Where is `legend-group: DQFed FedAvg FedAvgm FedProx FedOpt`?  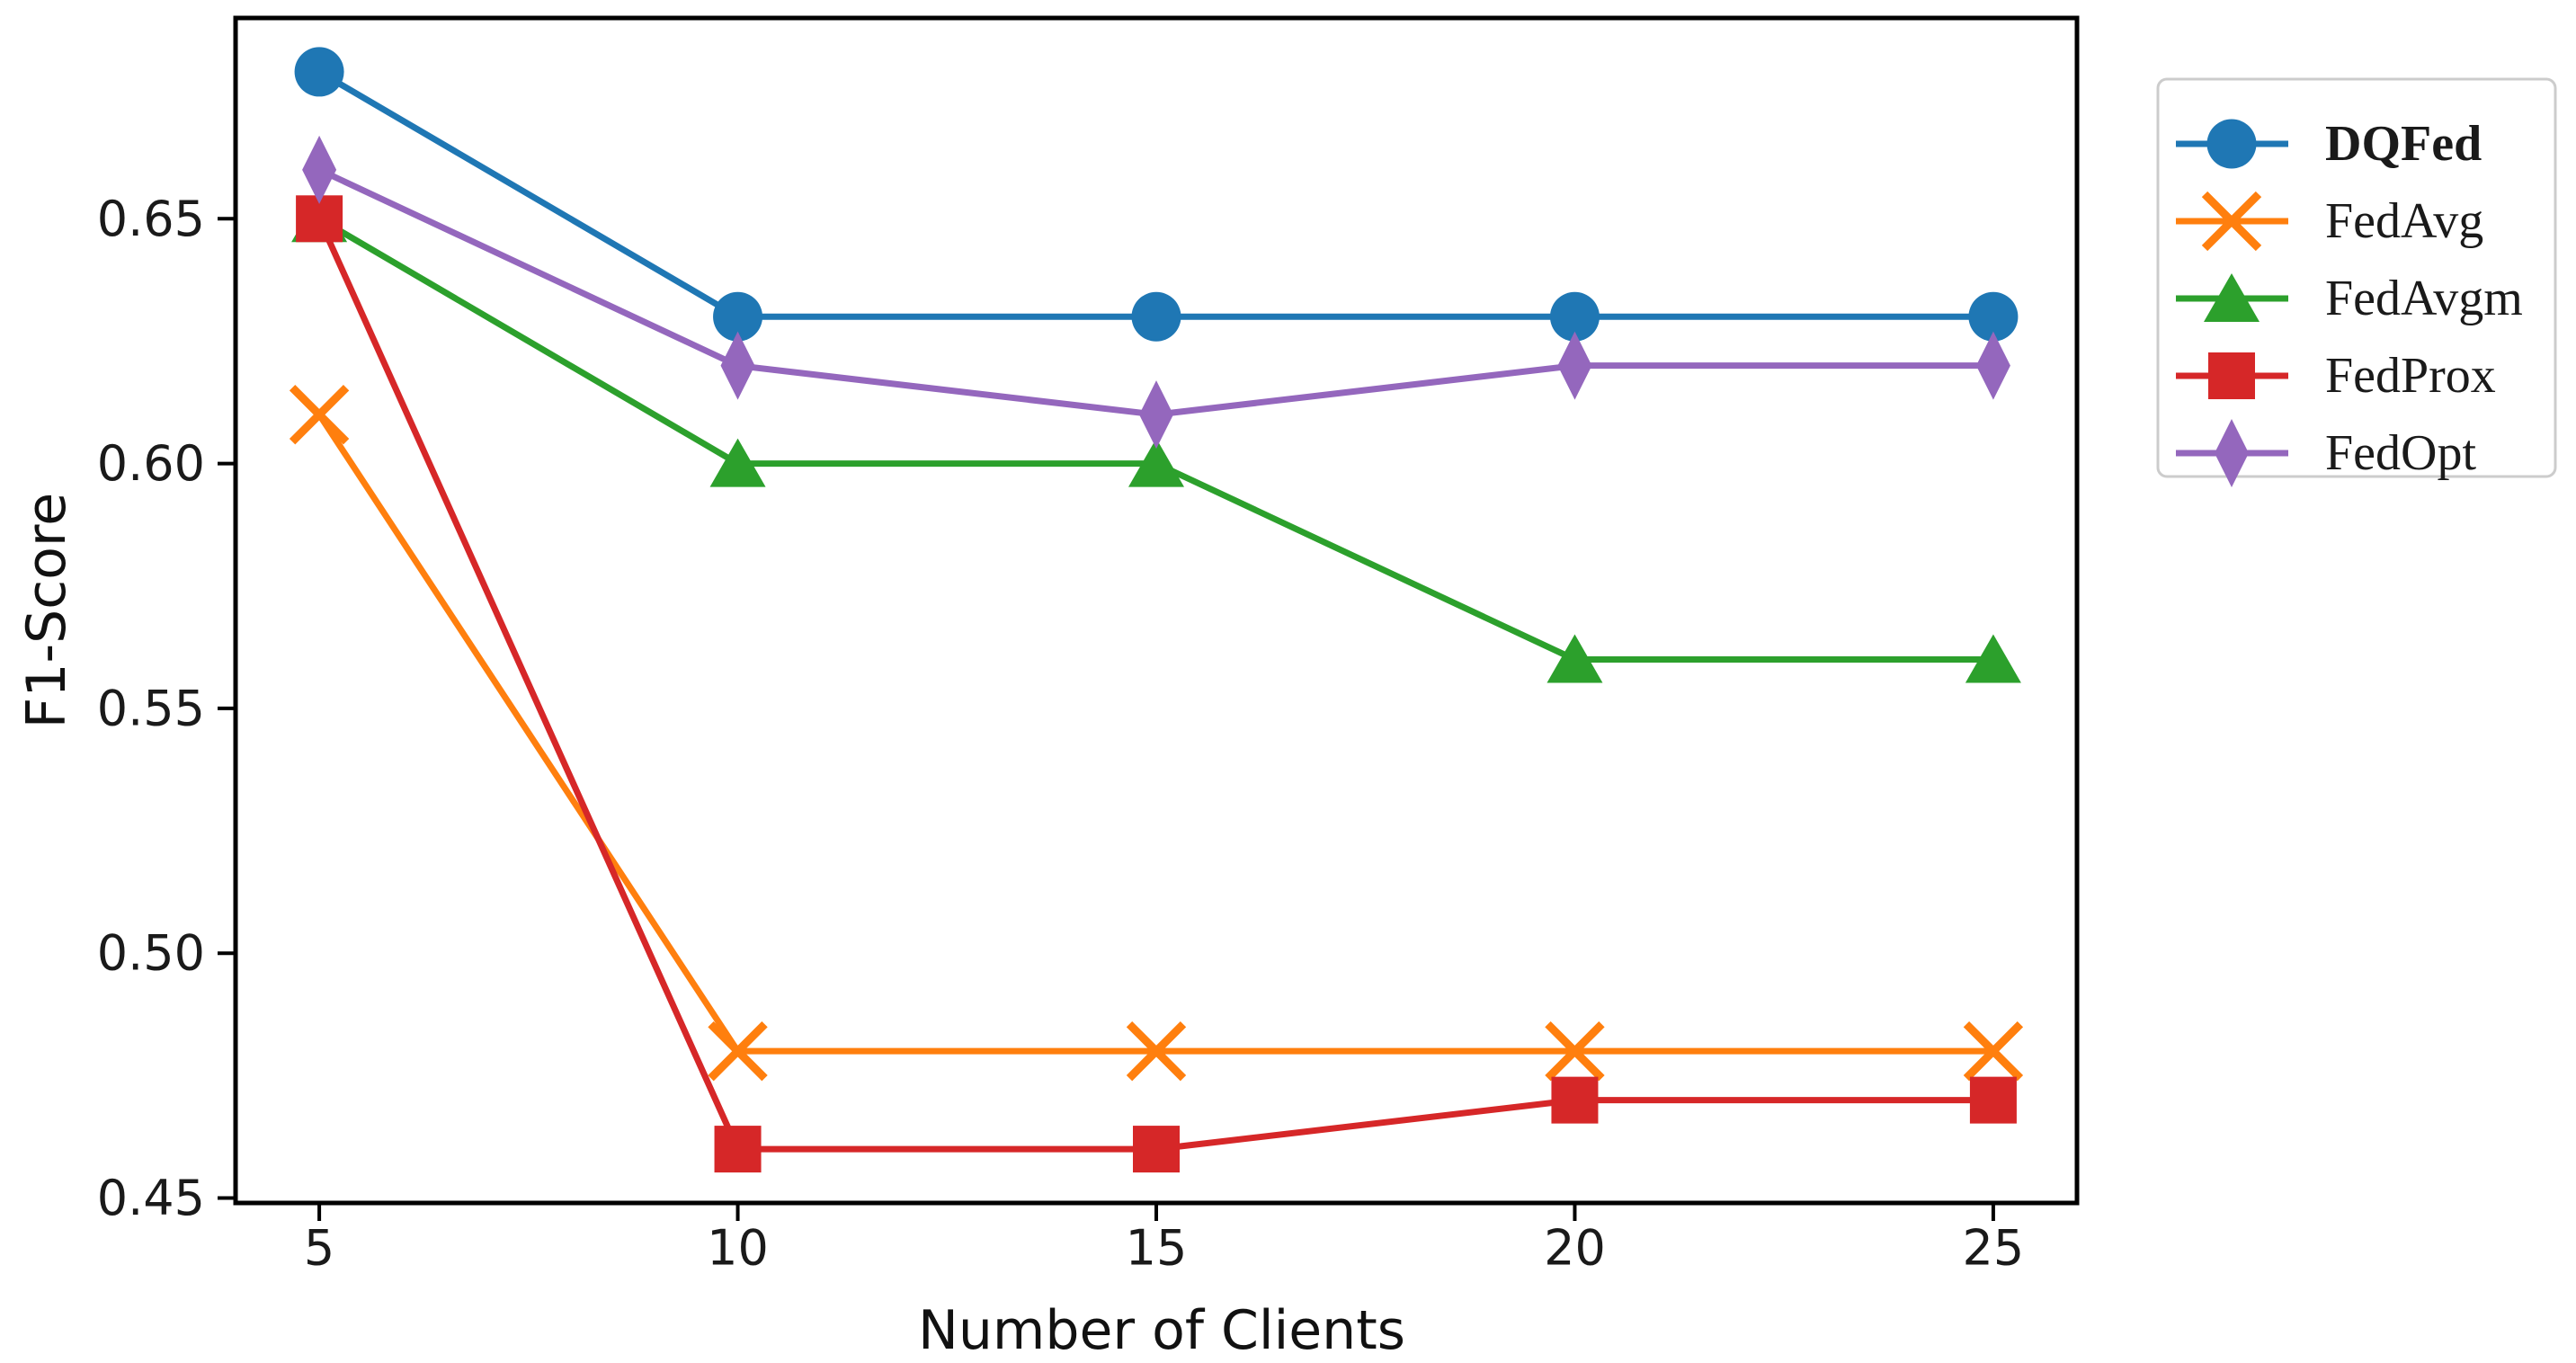
legend-group: DQFed FedAvg FedAvgm FedProx FedOpt is located at coordinates (2356, 282).